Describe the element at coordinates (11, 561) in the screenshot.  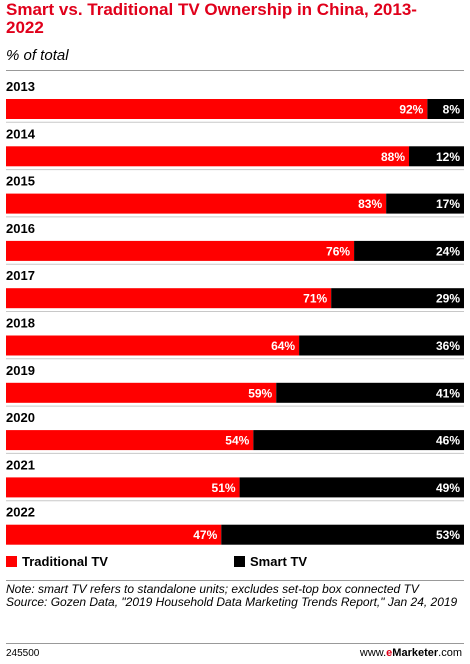
I see `legend-swatch-traditional-tv` at that location.